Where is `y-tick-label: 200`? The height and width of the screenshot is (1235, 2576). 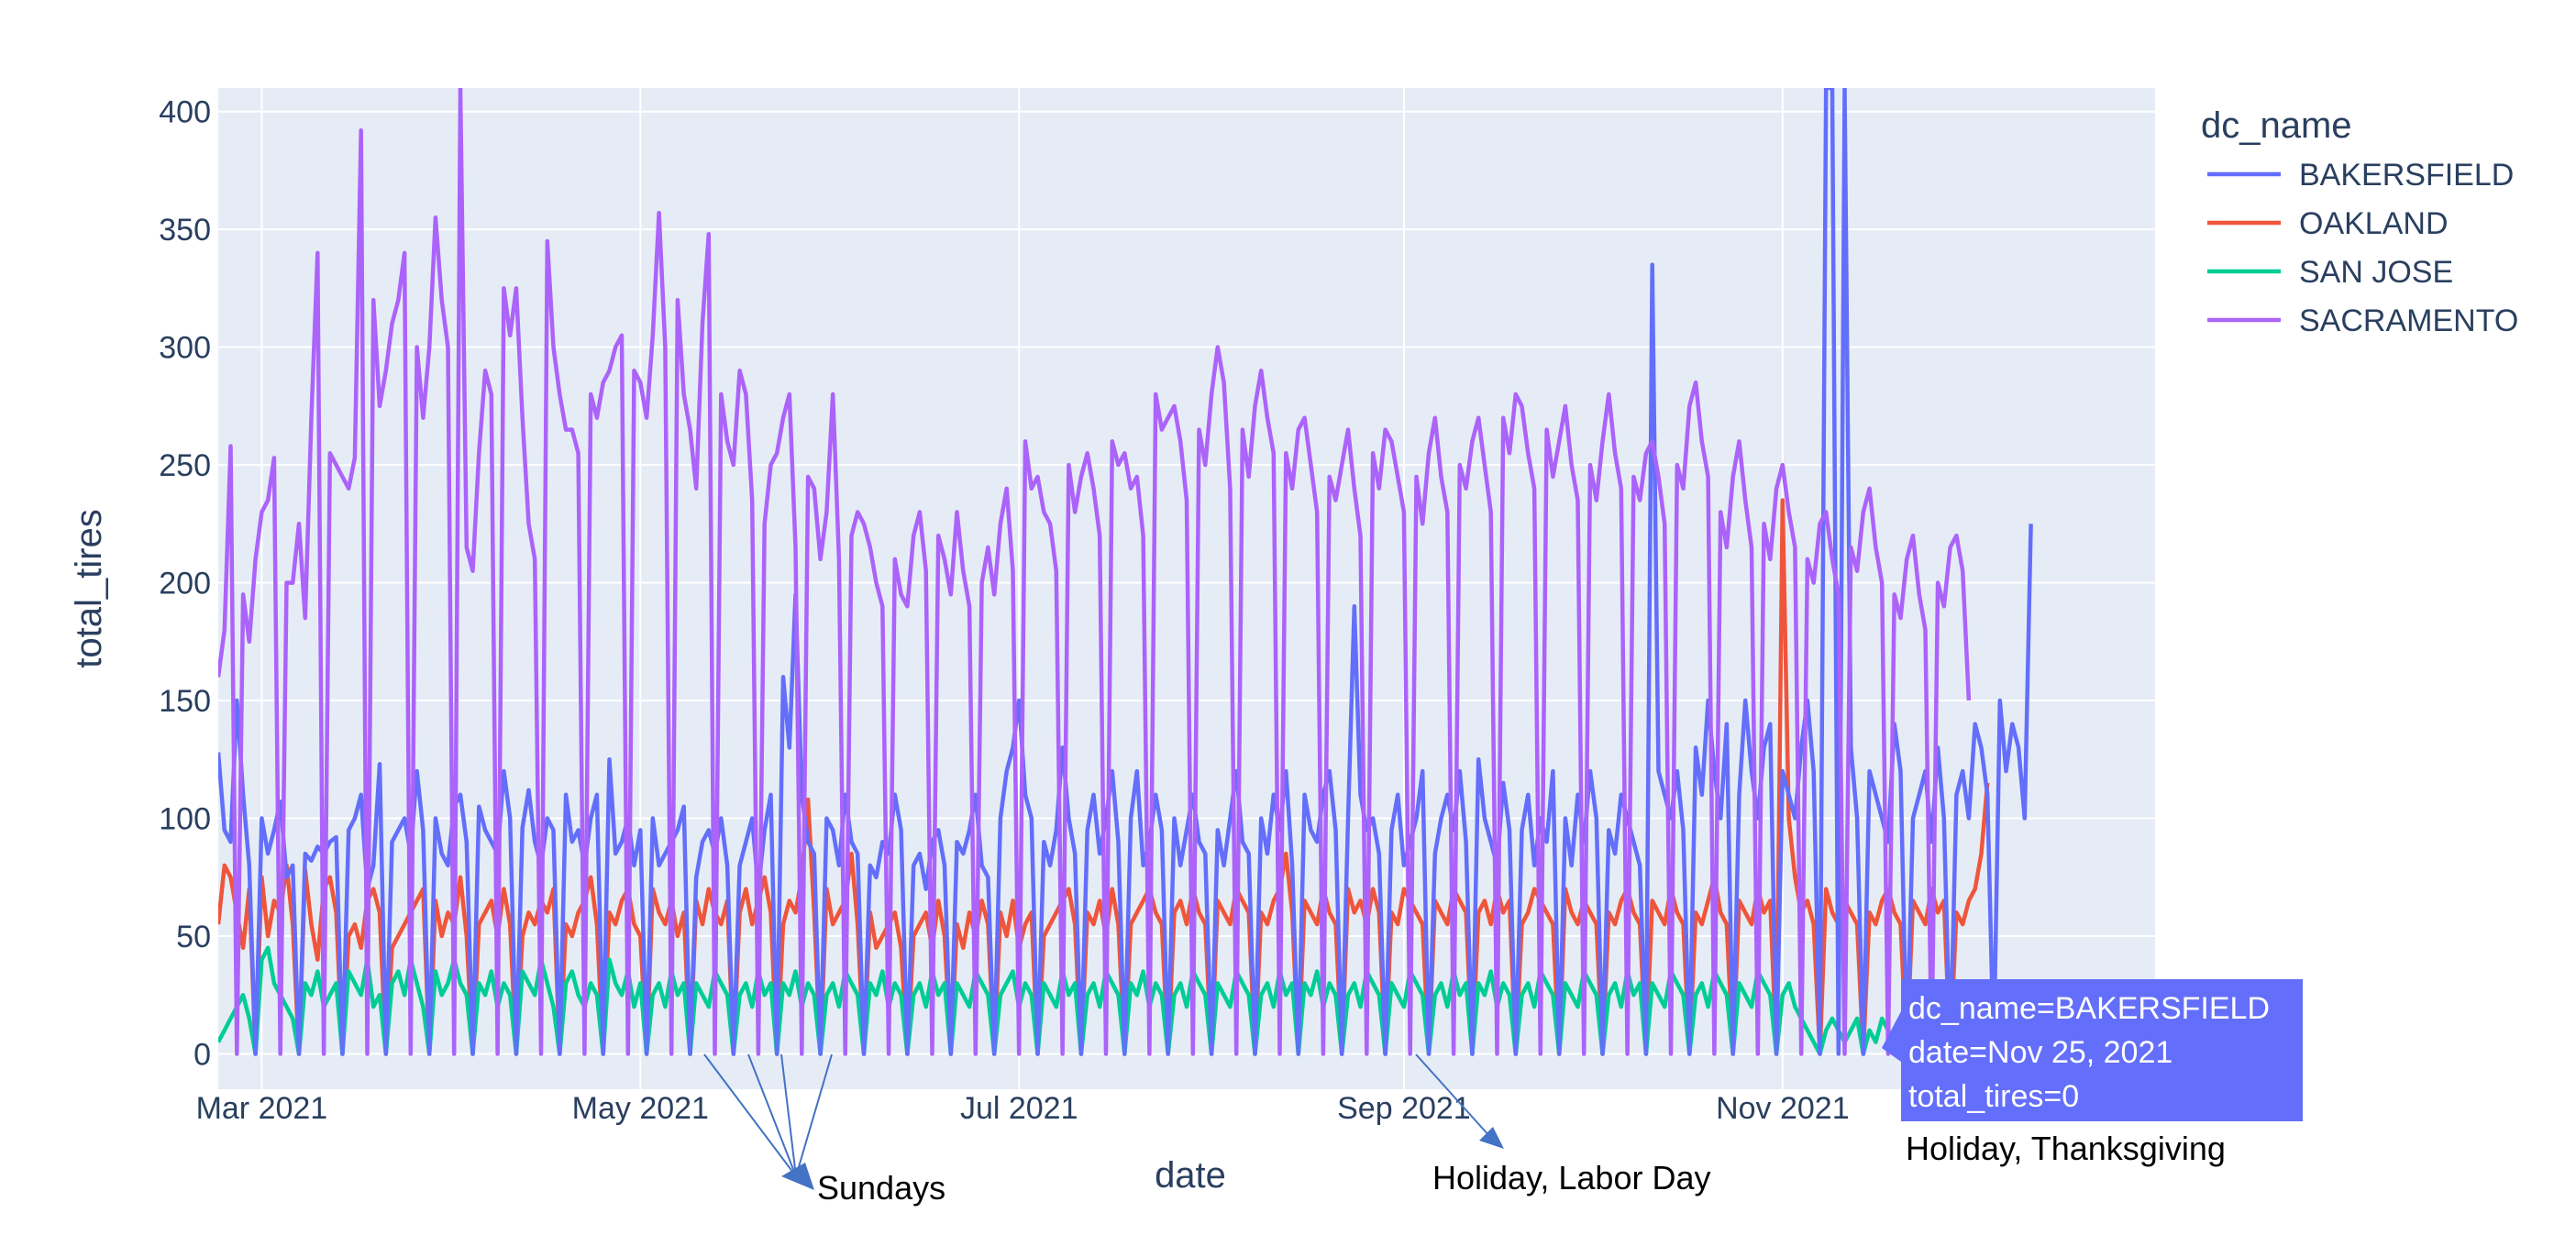 y-tick-label: 200 is located at coordinates (185, 584).